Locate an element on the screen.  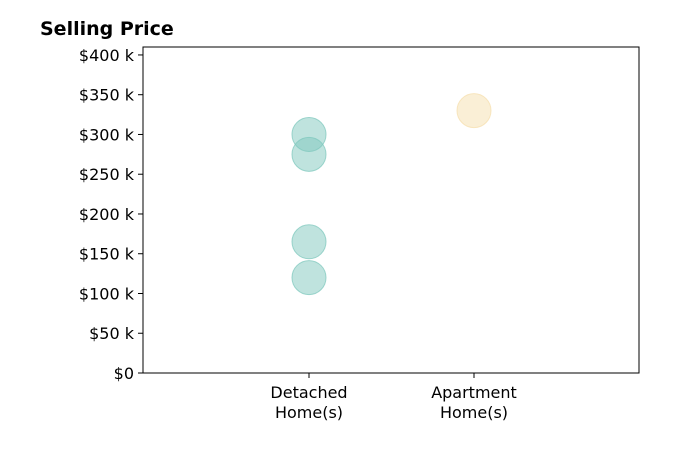
y-tick-label: $200 k is located at coordinates (107, 214).